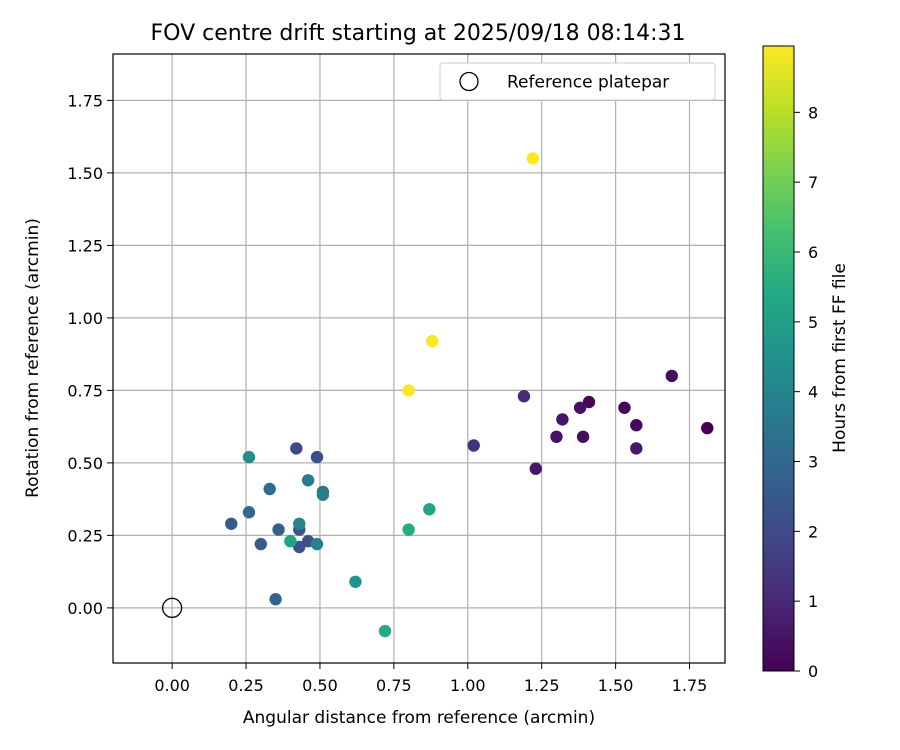 The width and height of the screenshot is (900, 750). I want to click on y-tick-label: 0.25, so click(85, 535).